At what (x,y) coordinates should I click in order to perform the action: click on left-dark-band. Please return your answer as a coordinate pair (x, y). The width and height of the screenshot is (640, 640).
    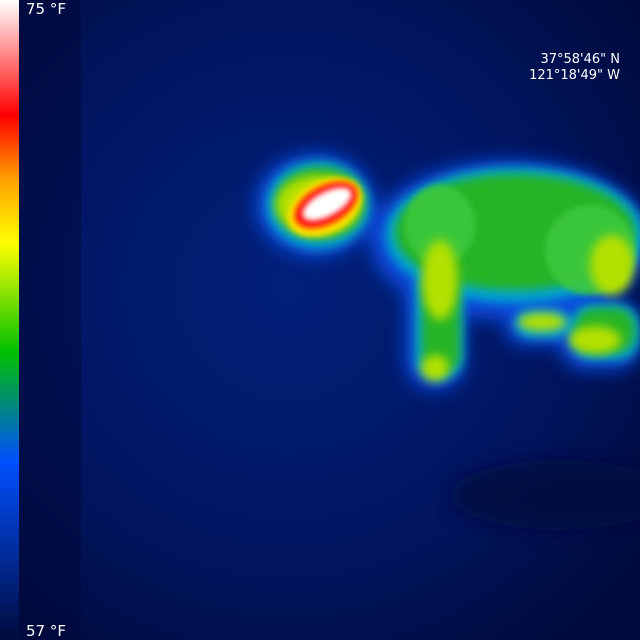
    Looking at the image, I should click on (50, 320).